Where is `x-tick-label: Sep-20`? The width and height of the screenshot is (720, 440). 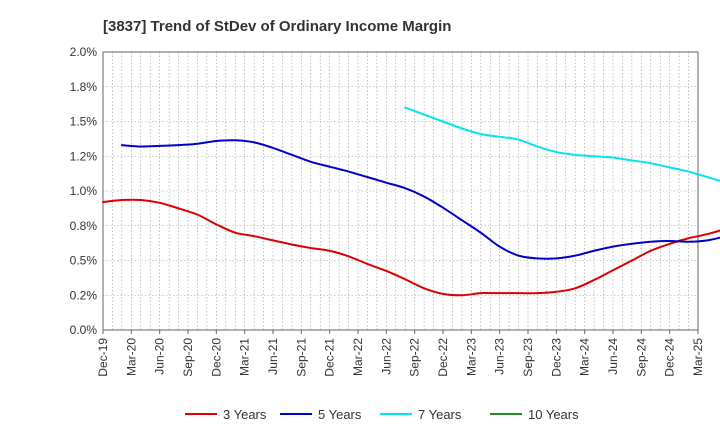 x-tick-label: Sep-20 is located at coordinates (188, 357).